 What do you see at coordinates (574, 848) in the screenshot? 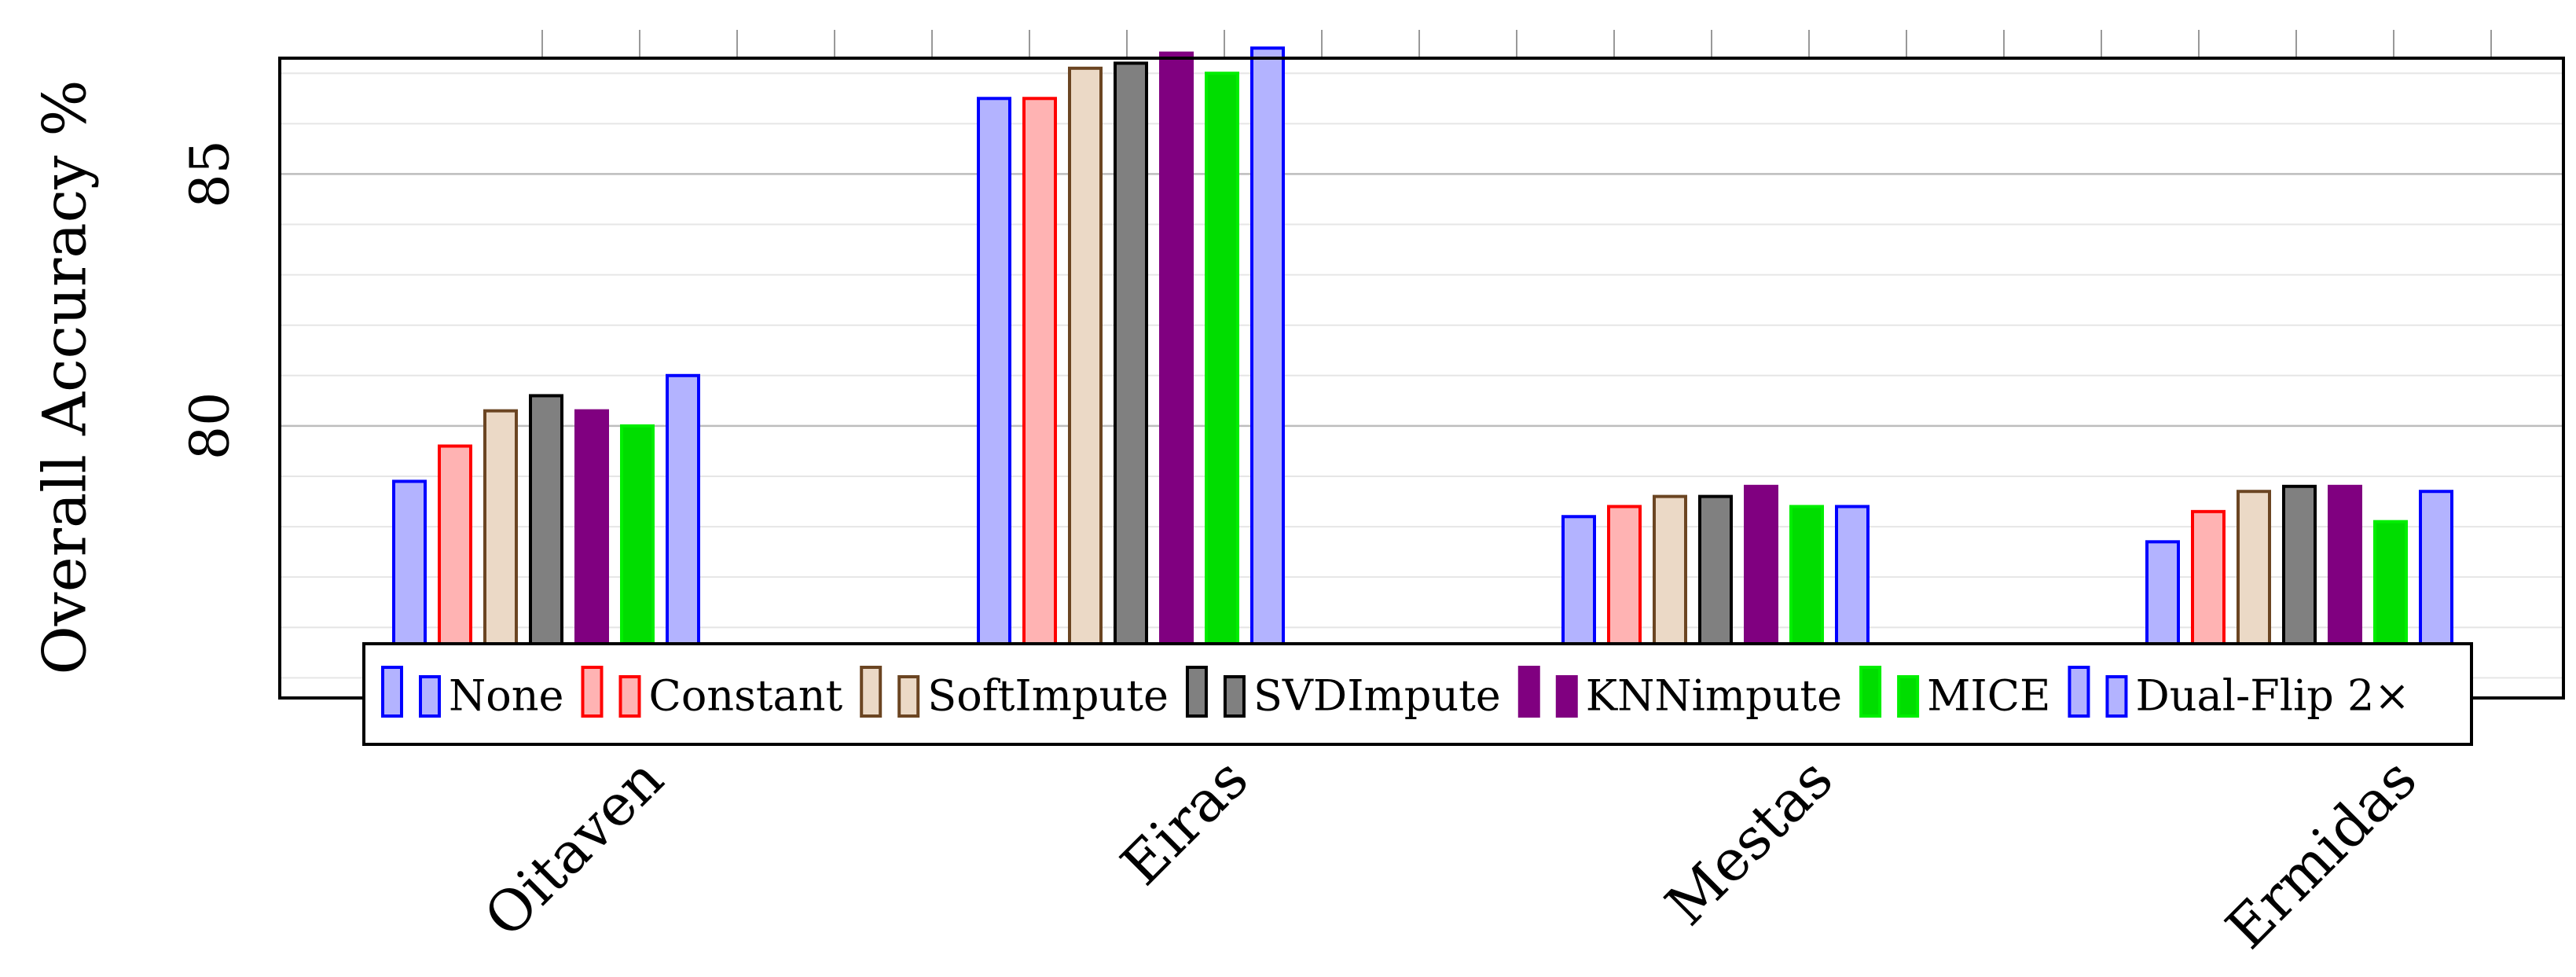
I see `x-category-label: Oitaven` at bounding box center [574, 848].